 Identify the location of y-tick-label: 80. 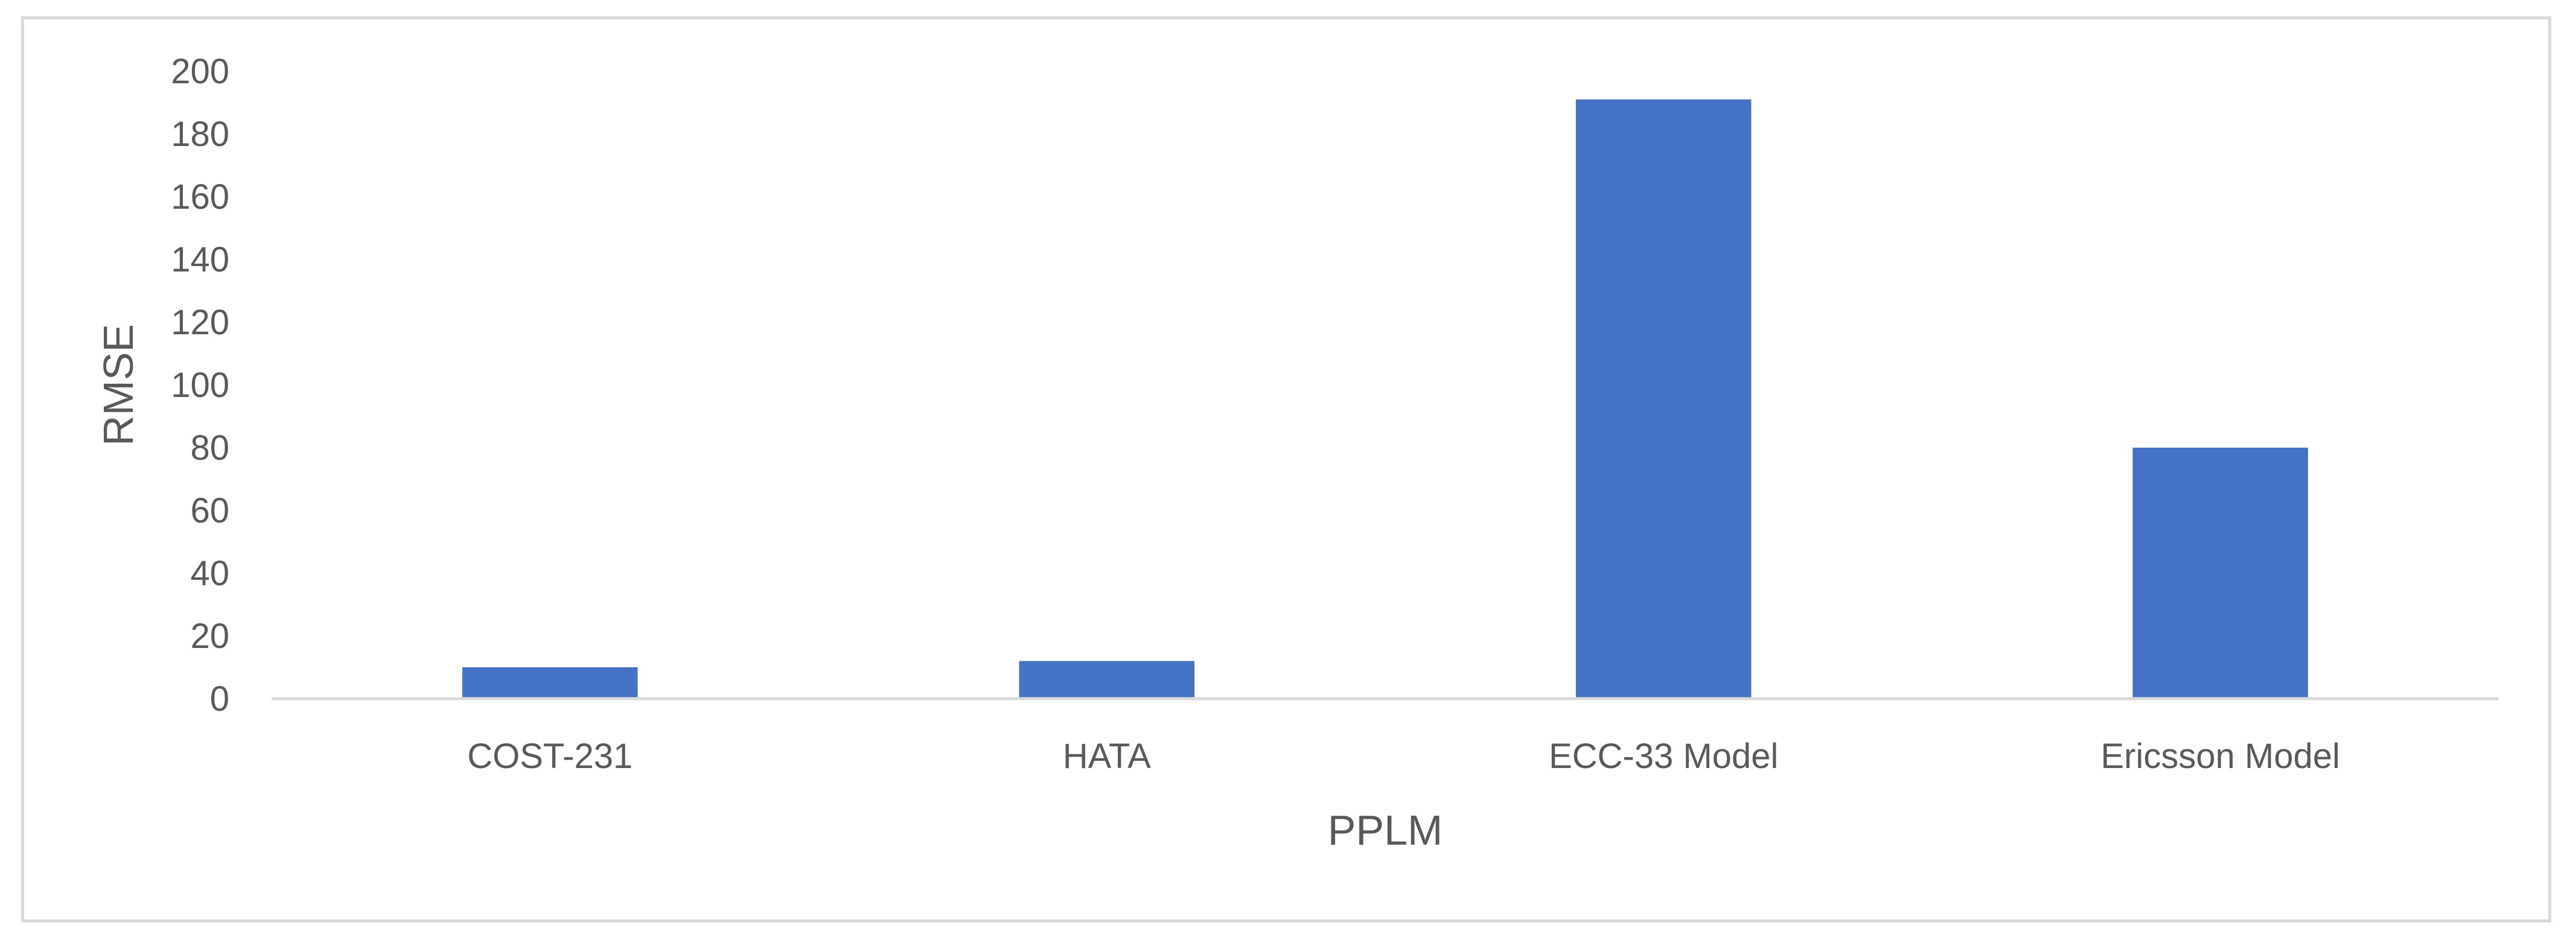
(209, 448).